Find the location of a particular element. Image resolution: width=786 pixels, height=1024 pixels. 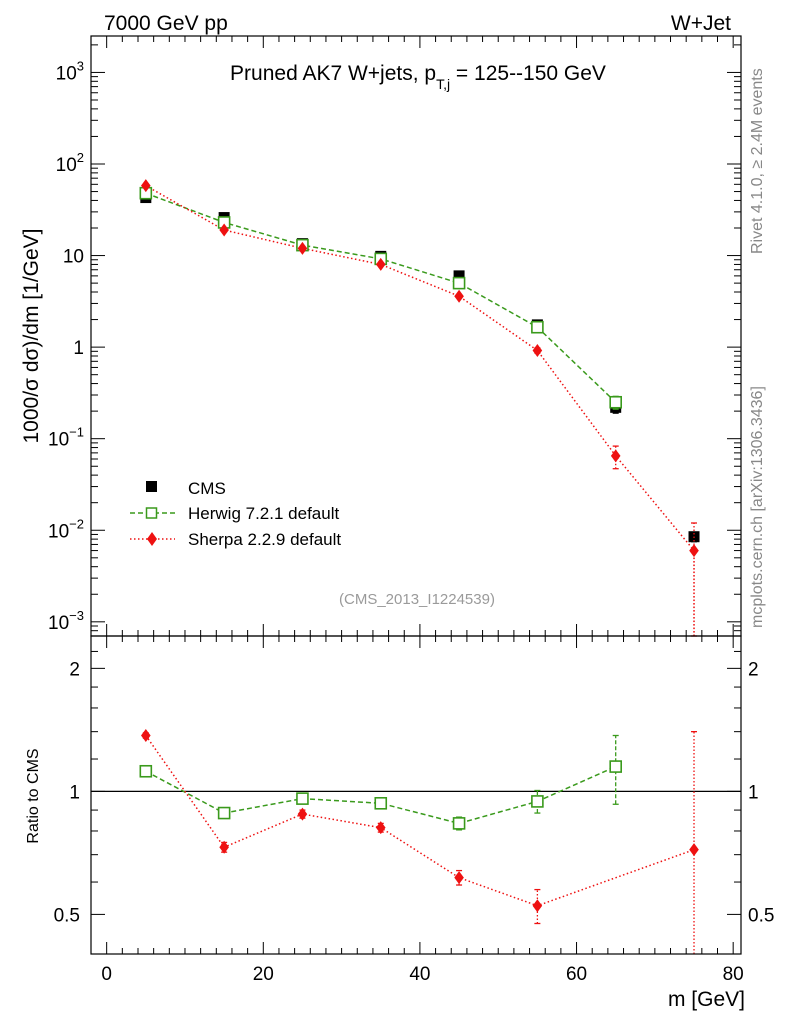

legend-entry-herwig: Herwig 7.2.1 default is located at coordinates (234, 513).